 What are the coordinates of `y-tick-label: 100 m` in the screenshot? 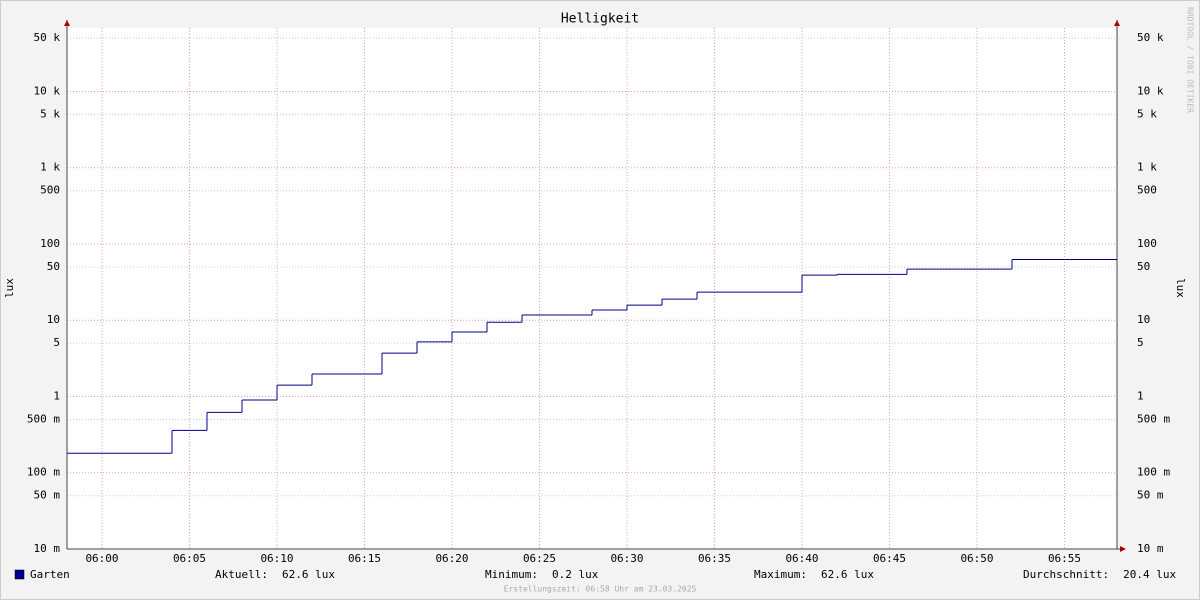 It's located at (43, 472).